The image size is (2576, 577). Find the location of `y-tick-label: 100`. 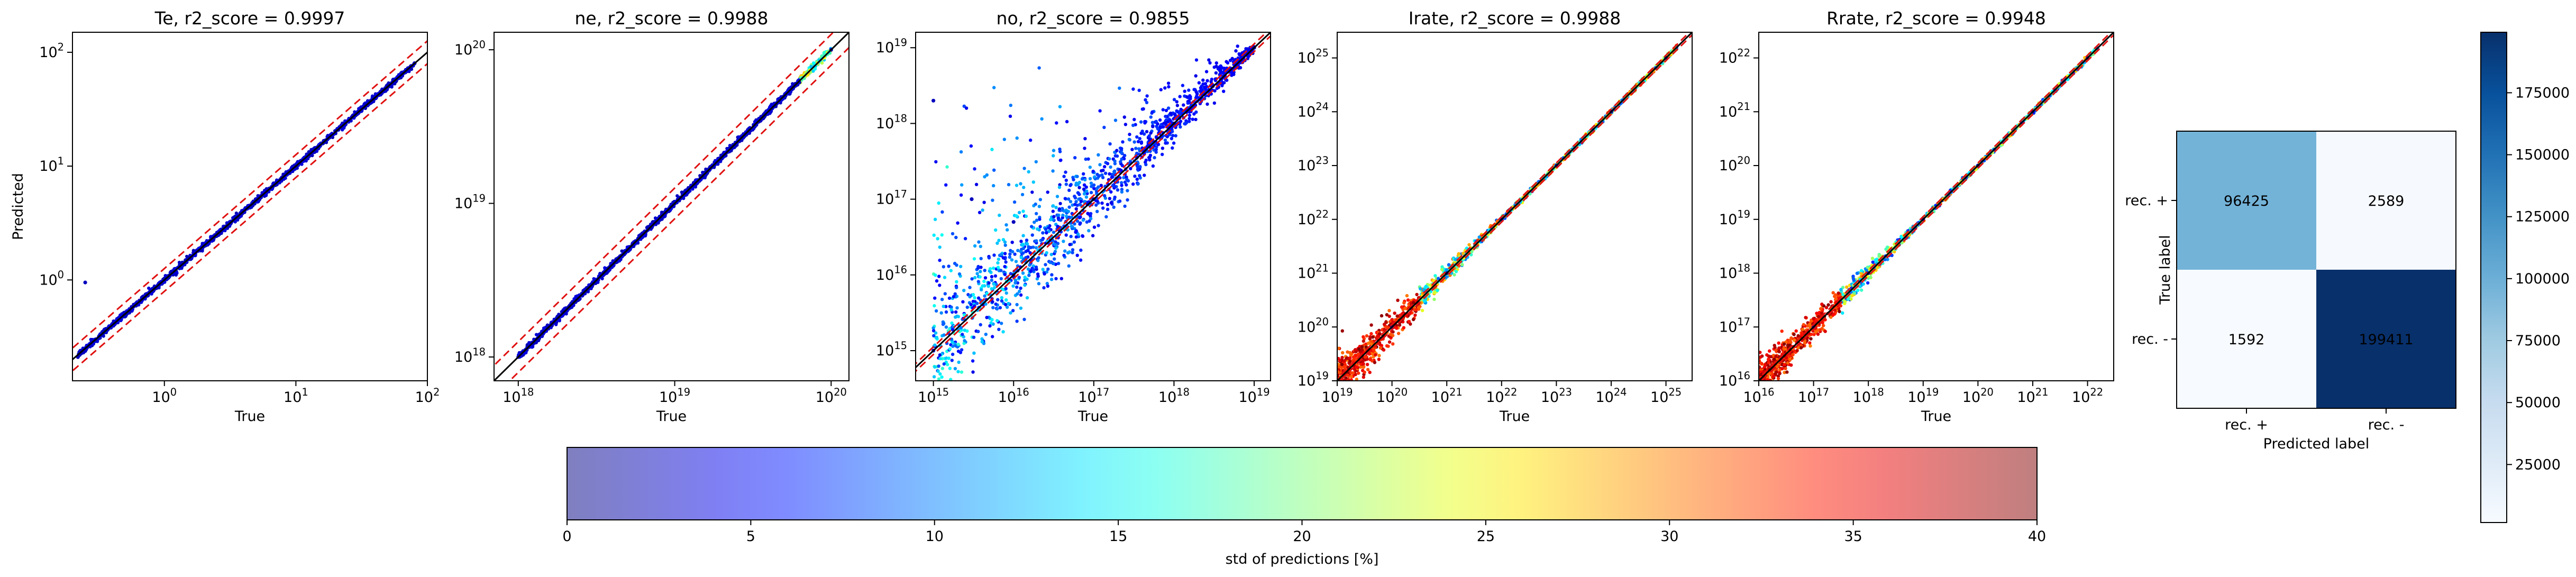

y-tick-label: 100 is located at coordinates (51, 278).